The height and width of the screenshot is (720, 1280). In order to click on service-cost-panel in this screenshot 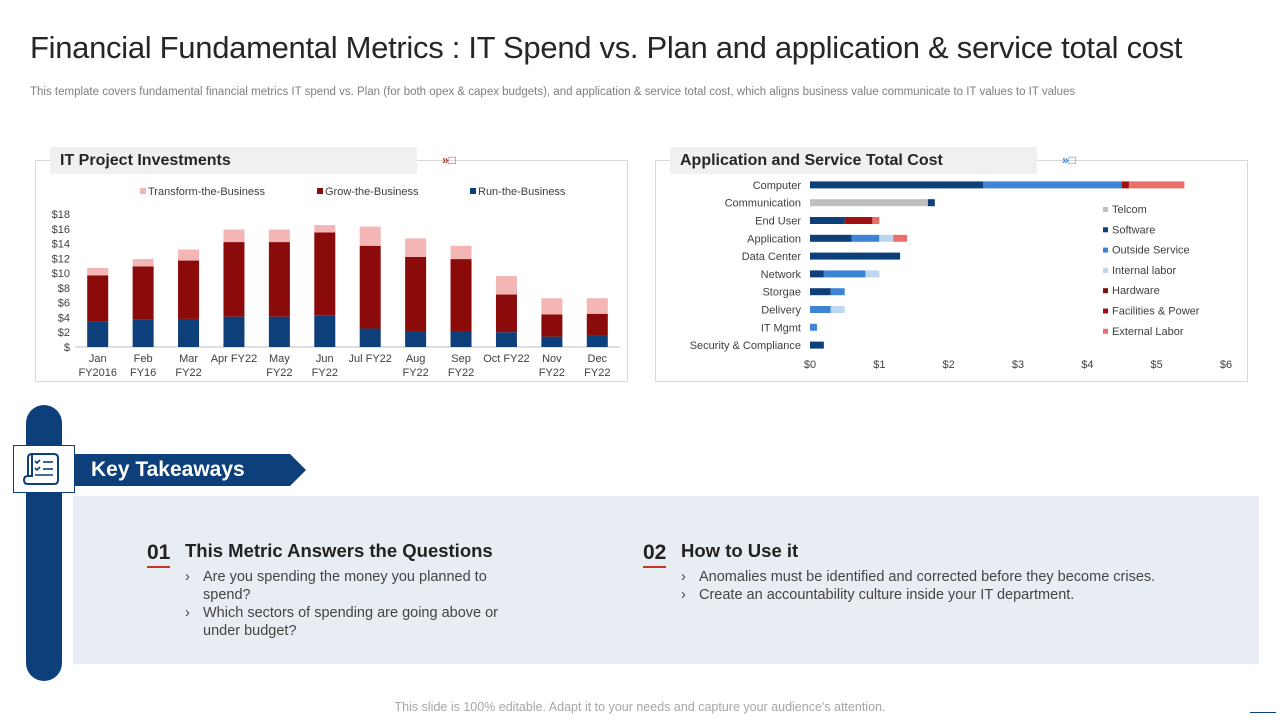, I will do `click(951, 271)`.